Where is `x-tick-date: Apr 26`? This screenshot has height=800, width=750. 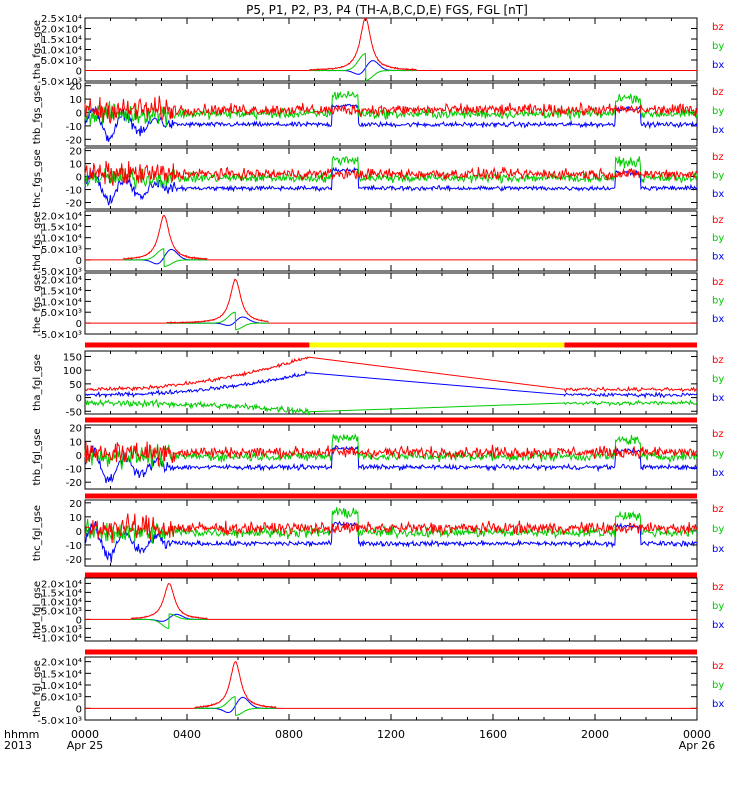
x-tick-date: Apr 26 is located at coordinates (697, 745).